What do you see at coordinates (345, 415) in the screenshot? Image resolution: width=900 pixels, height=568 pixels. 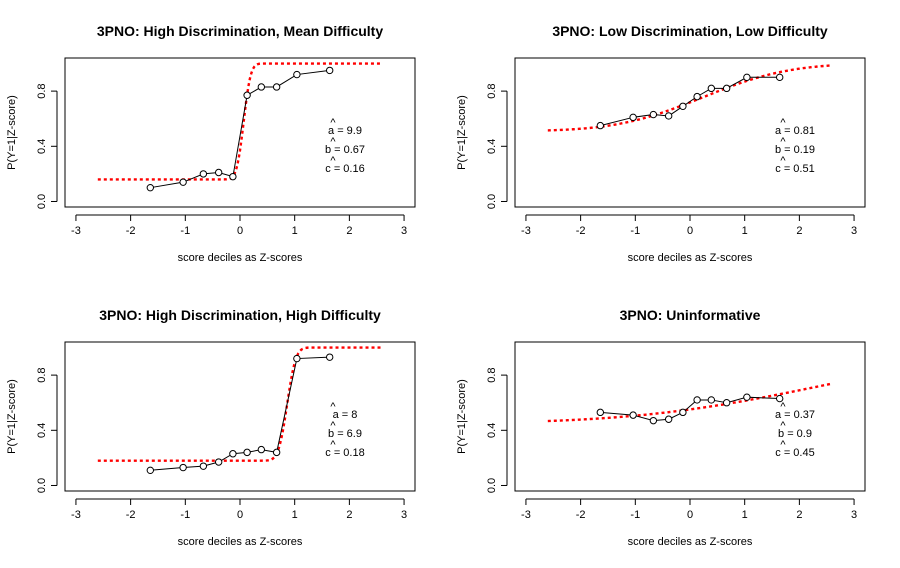 I see `parameter-annotation: a = 8` at bounding box center [345, 415].